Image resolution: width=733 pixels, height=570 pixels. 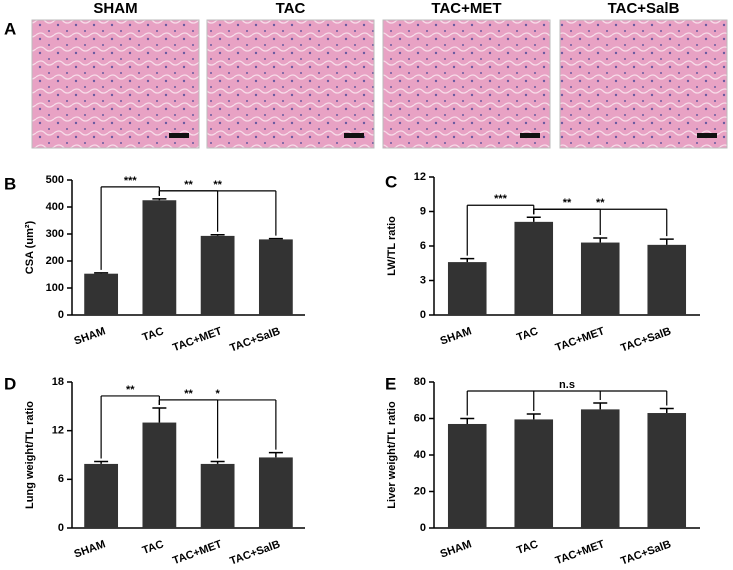 What do you see at coordinates (423, 246) in the screenshot?
I see `y-tick-label: 6` at bounding box center [423, 246].